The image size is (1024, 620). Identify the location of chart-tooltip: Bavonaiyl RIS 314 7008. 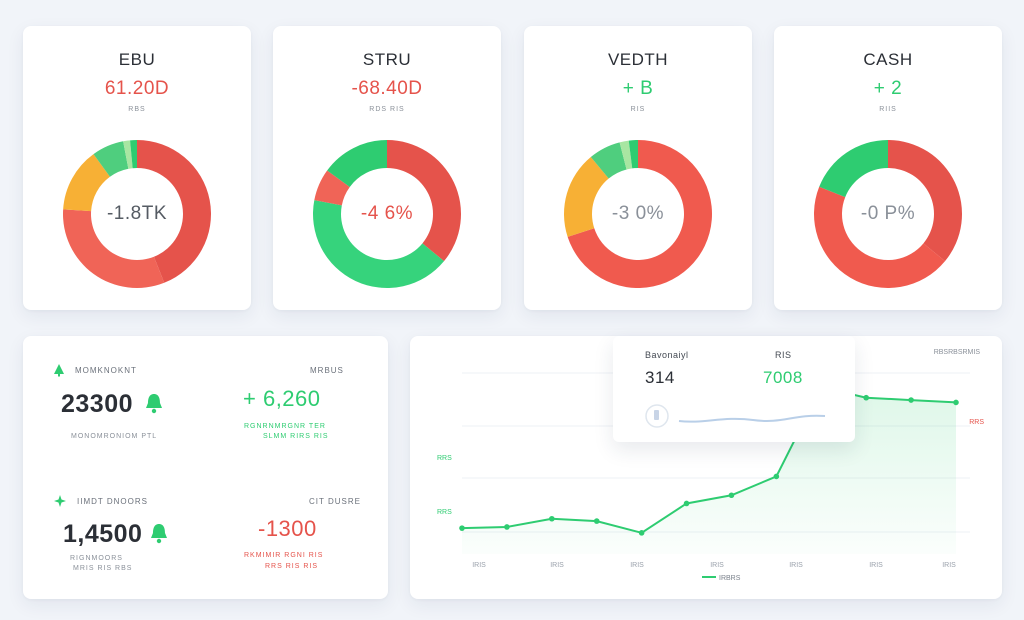
(734, 389).